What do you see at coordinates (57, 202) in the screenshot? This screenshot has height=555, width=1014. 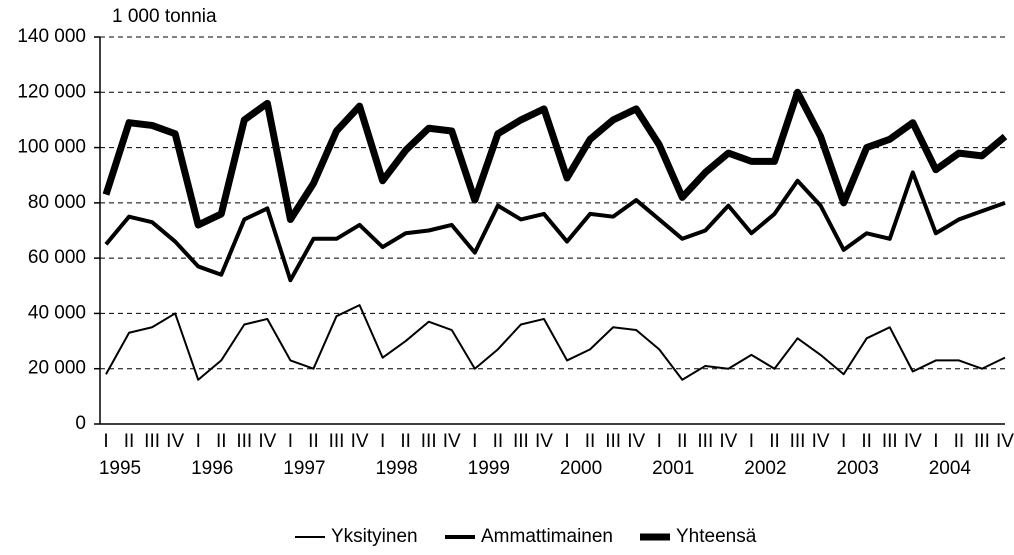 I see `y-tick-label: 80 000` at bounding box center [57, 202].